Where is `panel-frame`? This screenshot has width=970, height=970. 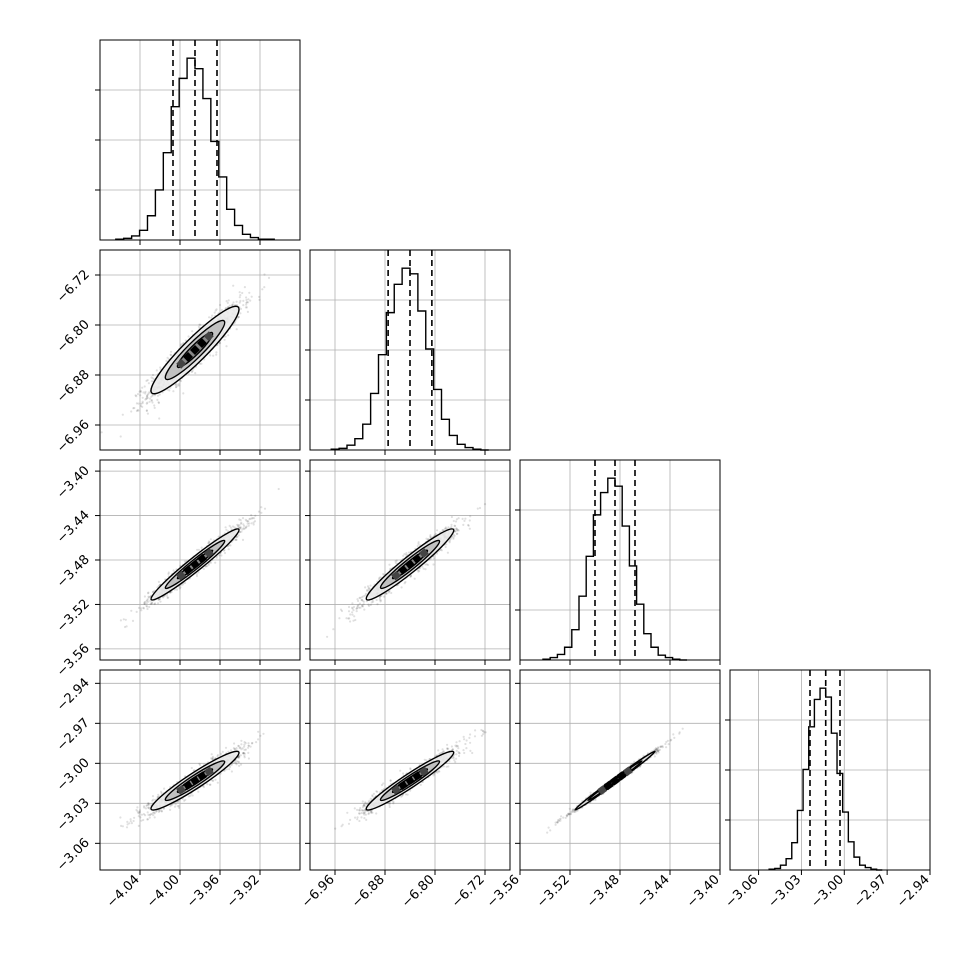
panel-frame is located at coordinates (410, 350).